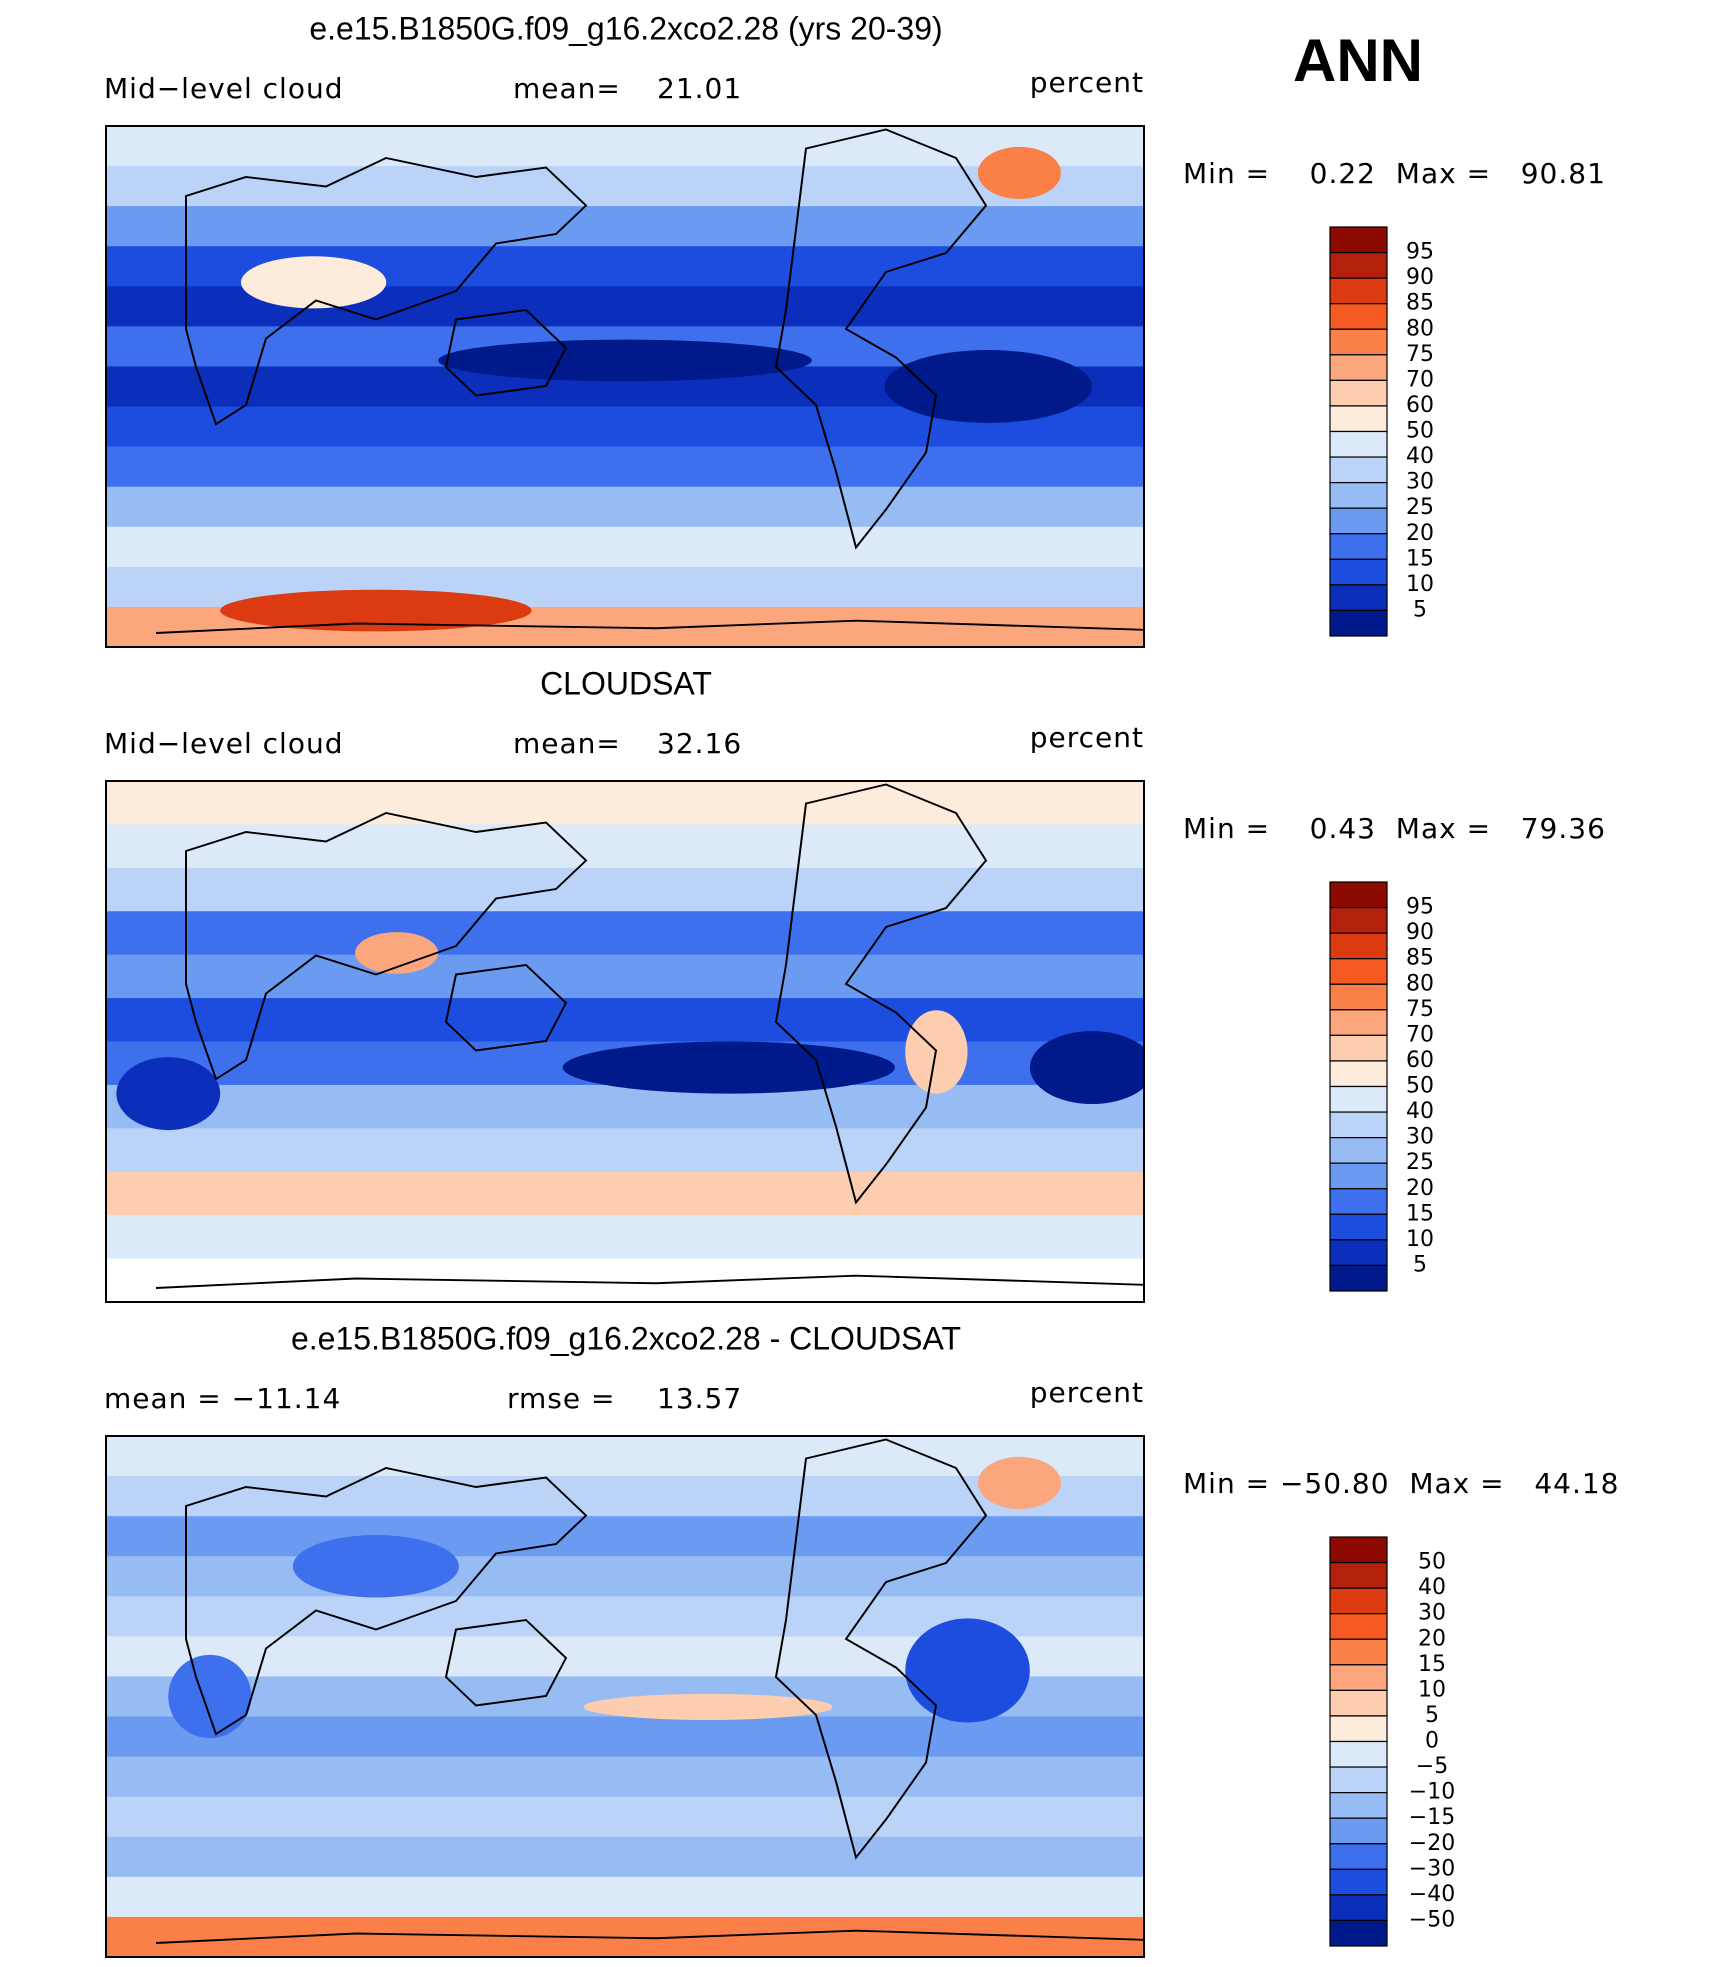  Describe the element at coordinates (699, 88) in the screenshot. I see `stat-value: 21.01` at that location.